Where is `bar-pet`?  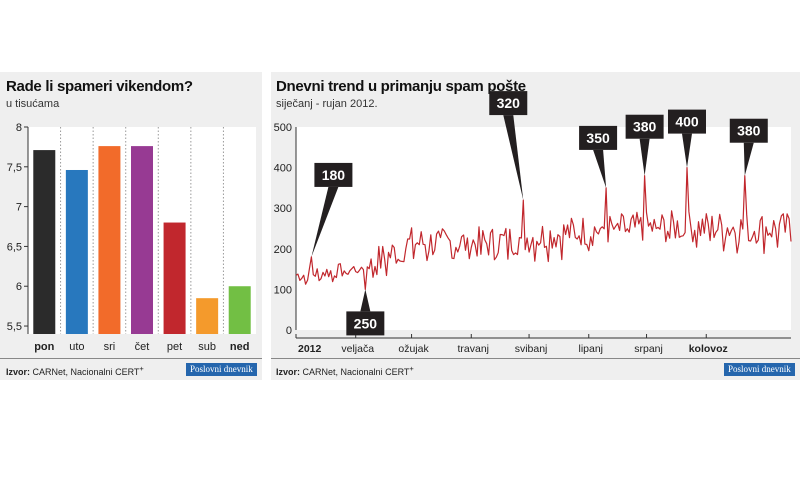 bar-pet is located at coordinates (174, 278).